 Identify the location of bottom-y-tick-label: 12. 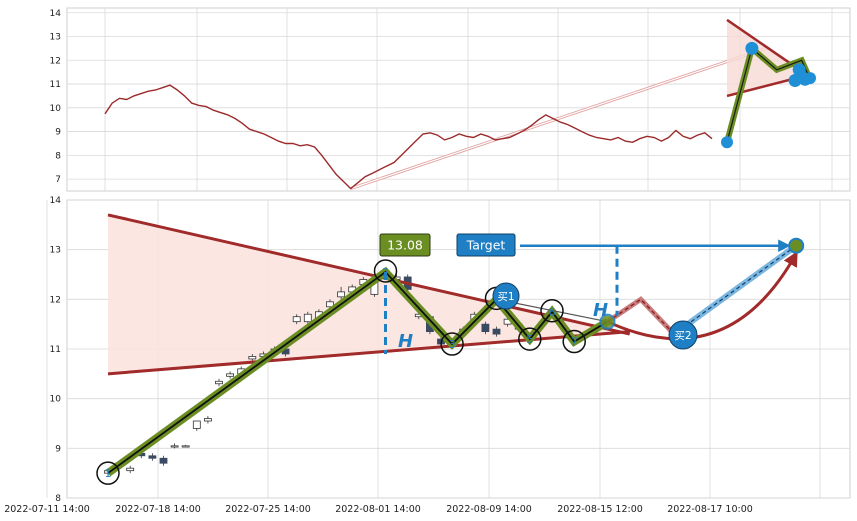
(55, 300).